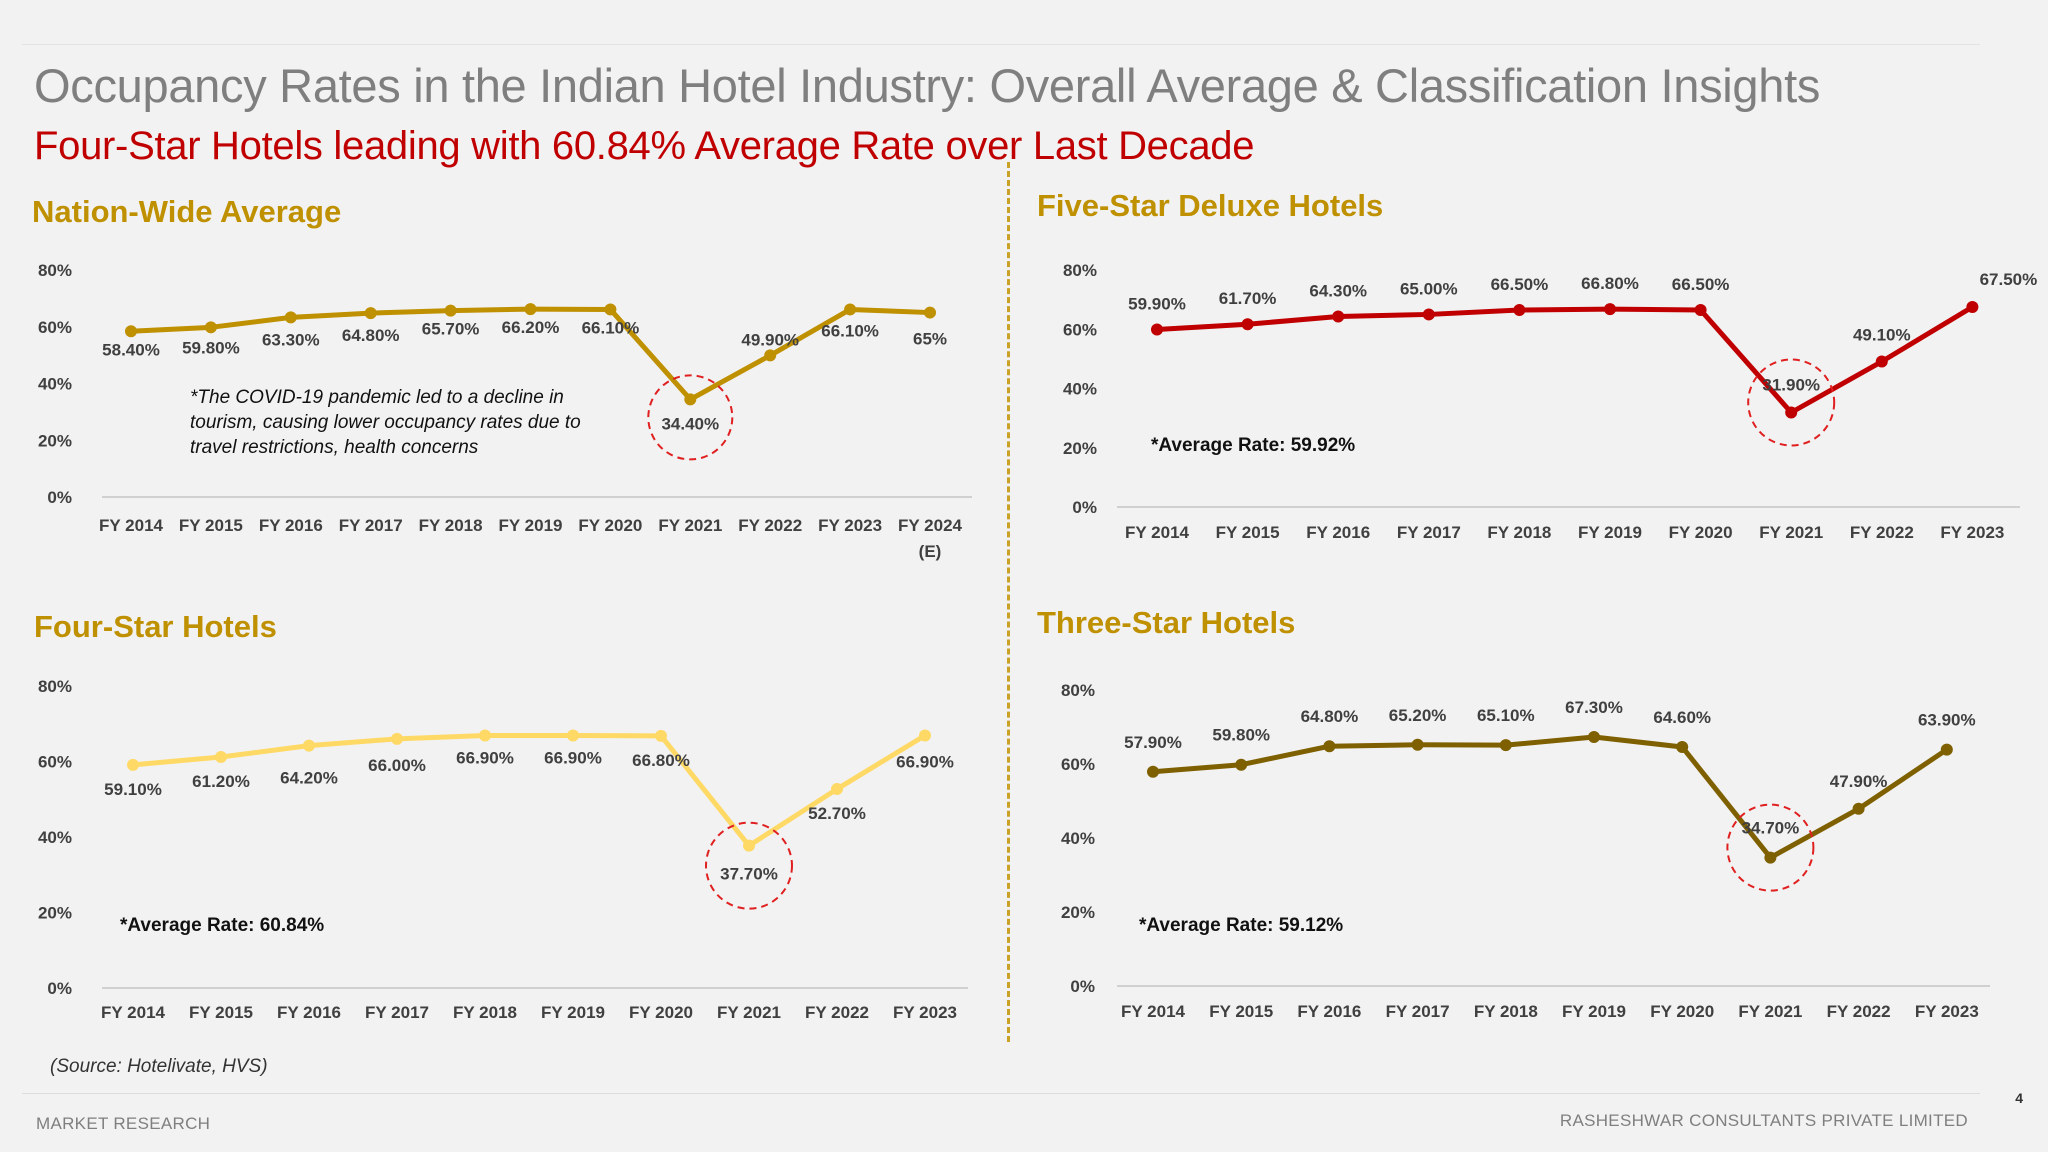  Describe the element at coordinates (1248, 298) in the screenshot. I see `data-label: 61.70%` at that location.